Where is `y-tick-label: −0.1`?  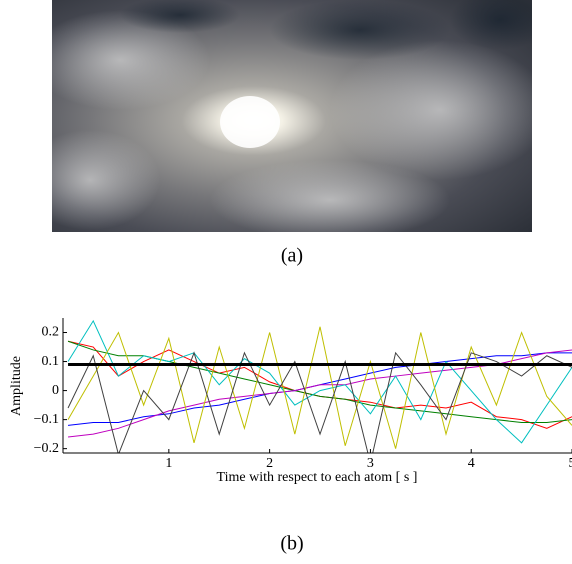 y-tick-label: −0.1 is located at coordinates (46, 419).